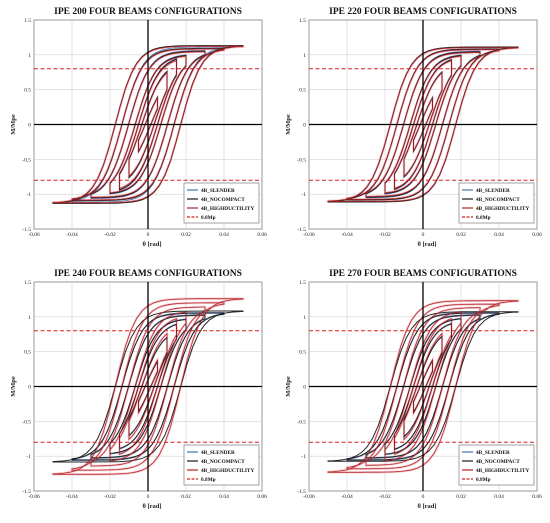 The height and width of the screenshot is (523, 550). Describe the element at coordinates (347, 497) in the screenshot. I see `x-tick-label: -0.04` at that location.